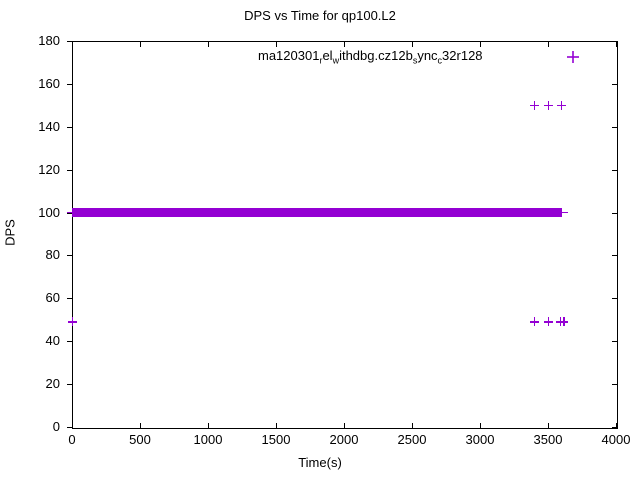  Describe the element at coordinates (412, 439) in the screenshot. I see `x-tick-label: 2500` at that location.